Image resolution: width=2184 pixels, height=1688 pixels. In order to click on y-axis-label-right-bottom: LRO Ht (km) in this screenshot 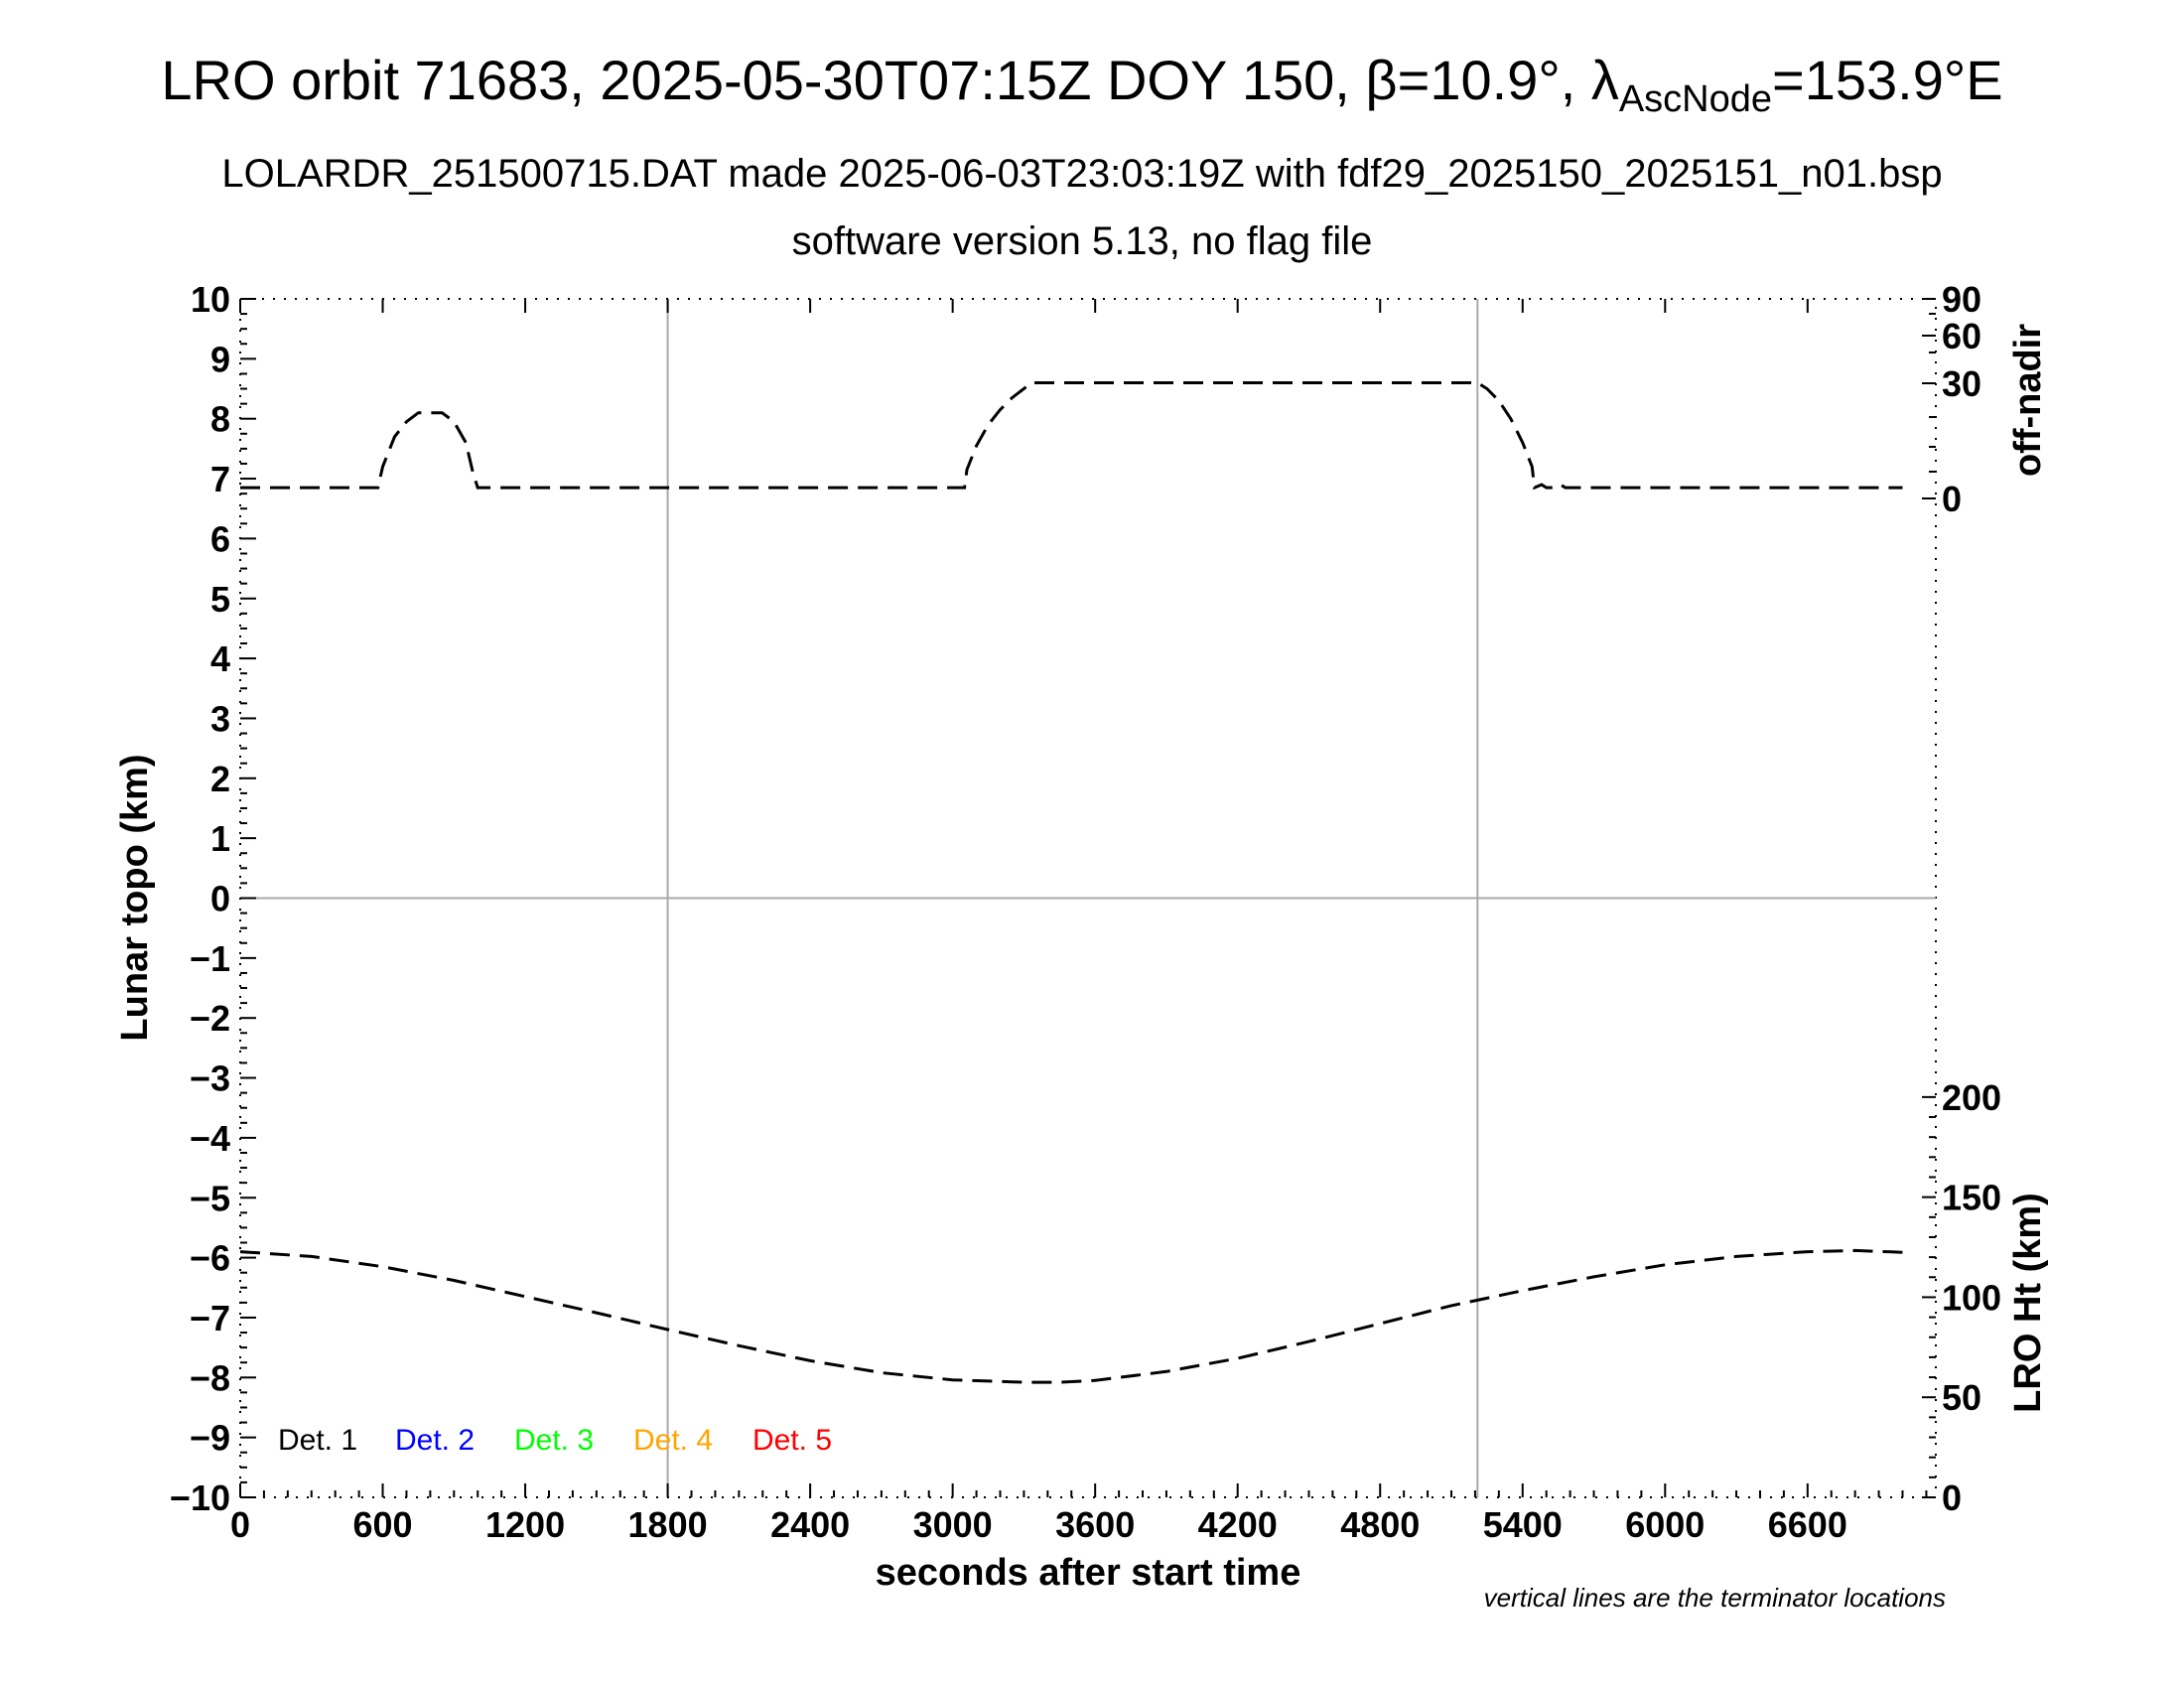, I will do `click(2028, 1303)`.